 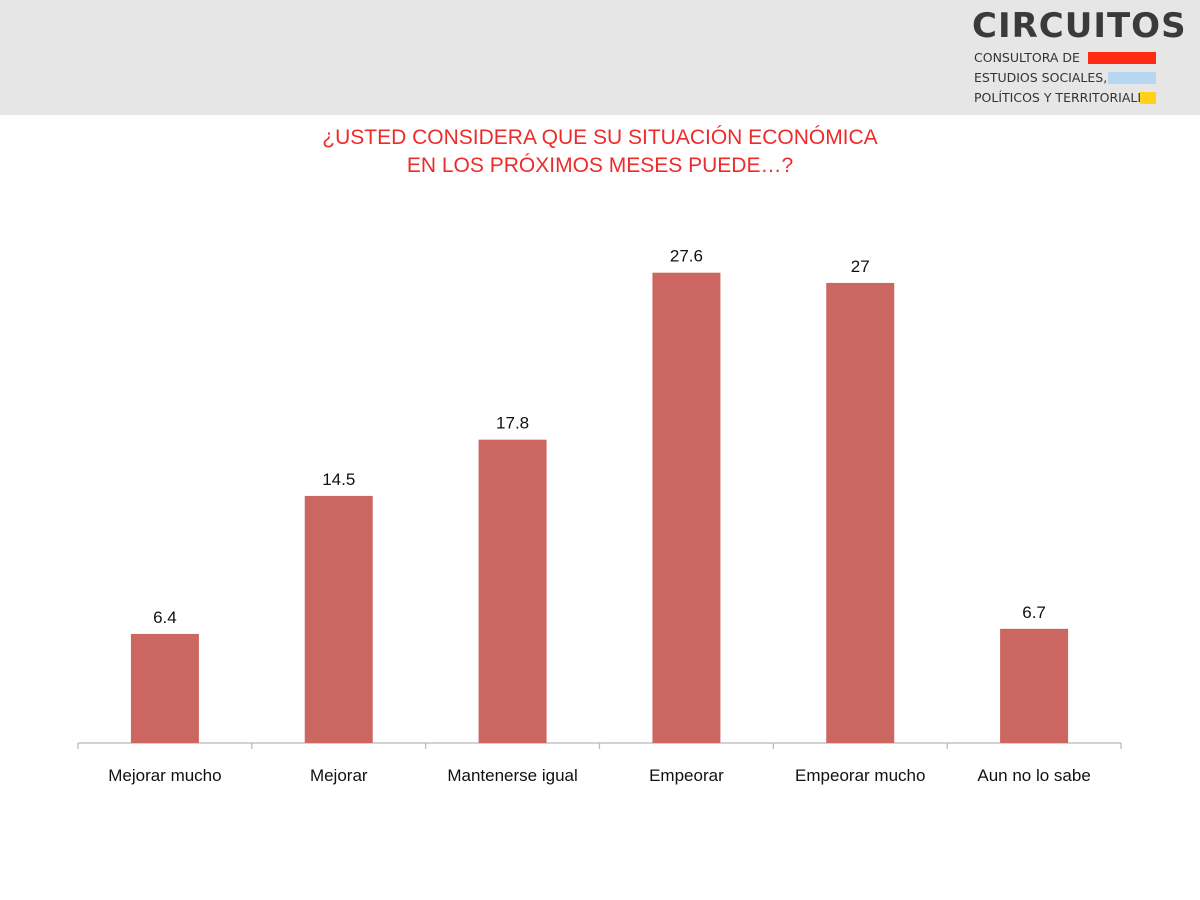 What do you see at coordinates (1027, 57) in the screenshot?
I see `logo-line-1: CONSULTORA DE` at bounding box center [1027, 57].